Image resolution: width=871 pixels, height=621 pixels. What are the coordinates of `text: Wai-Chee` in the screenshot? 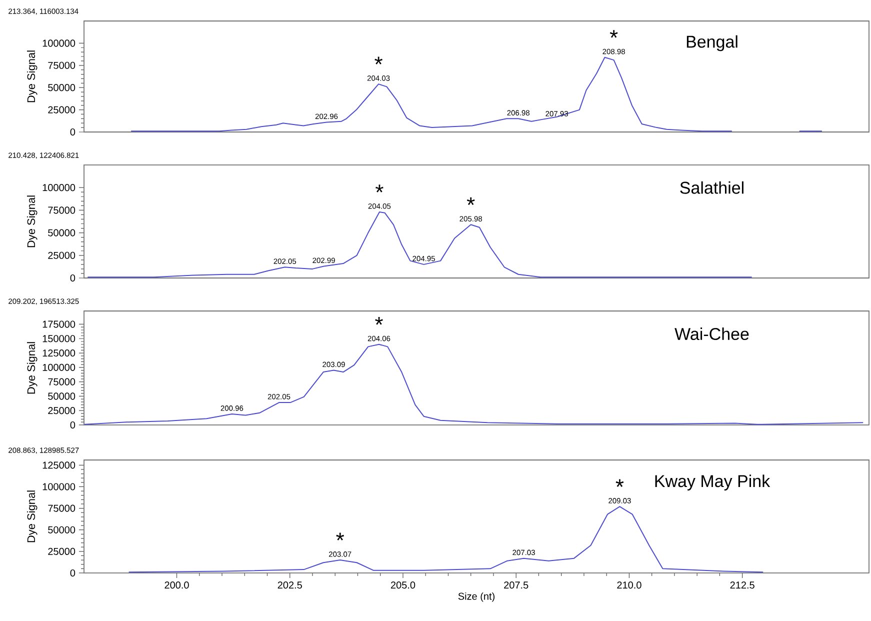 It's located at (711, 334).